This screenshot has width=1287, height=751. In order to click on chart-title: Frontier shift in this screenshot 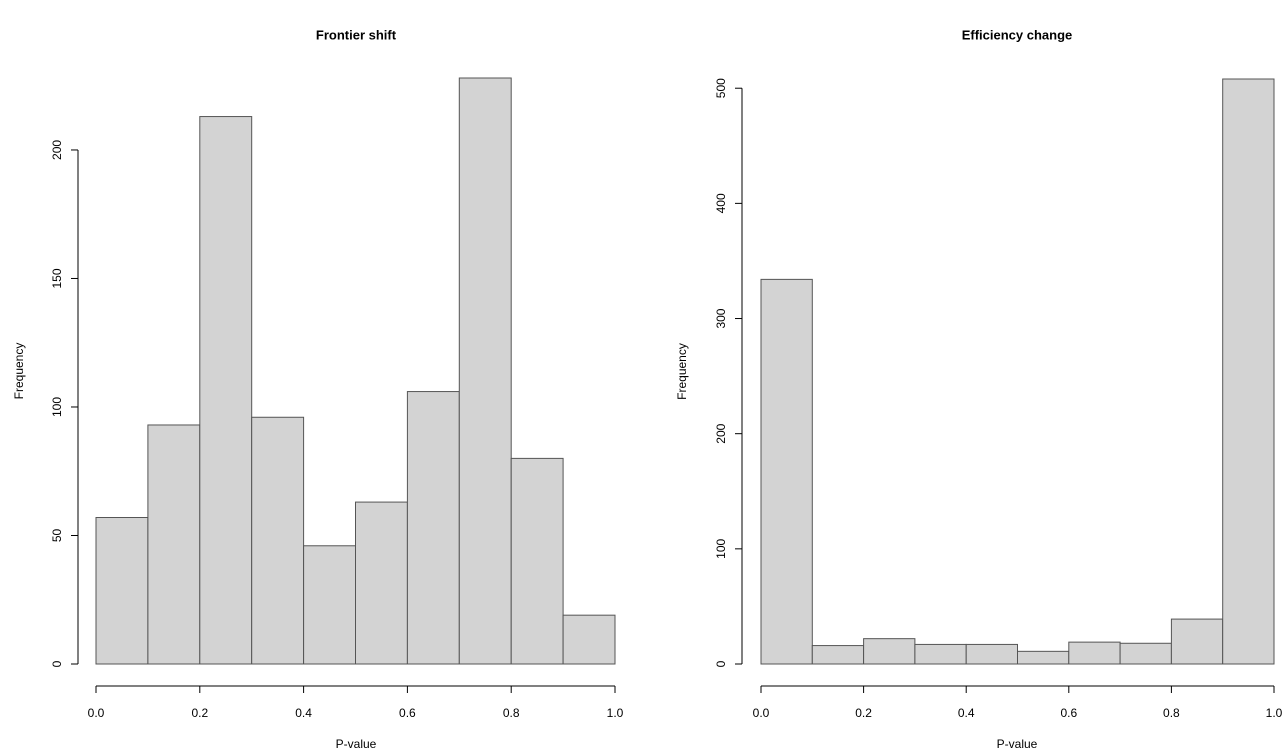, I will do `click(356, 34)`.